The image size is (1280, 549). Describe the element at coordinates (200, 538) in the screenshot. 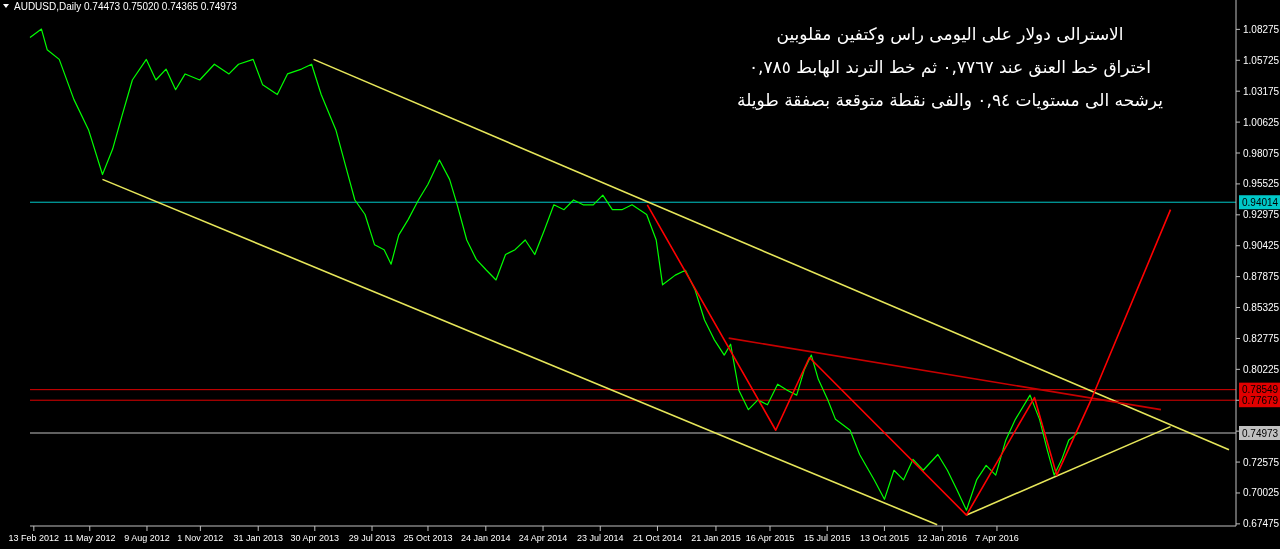

I see `x-tick-label: 1 Nov 2012` at that location.